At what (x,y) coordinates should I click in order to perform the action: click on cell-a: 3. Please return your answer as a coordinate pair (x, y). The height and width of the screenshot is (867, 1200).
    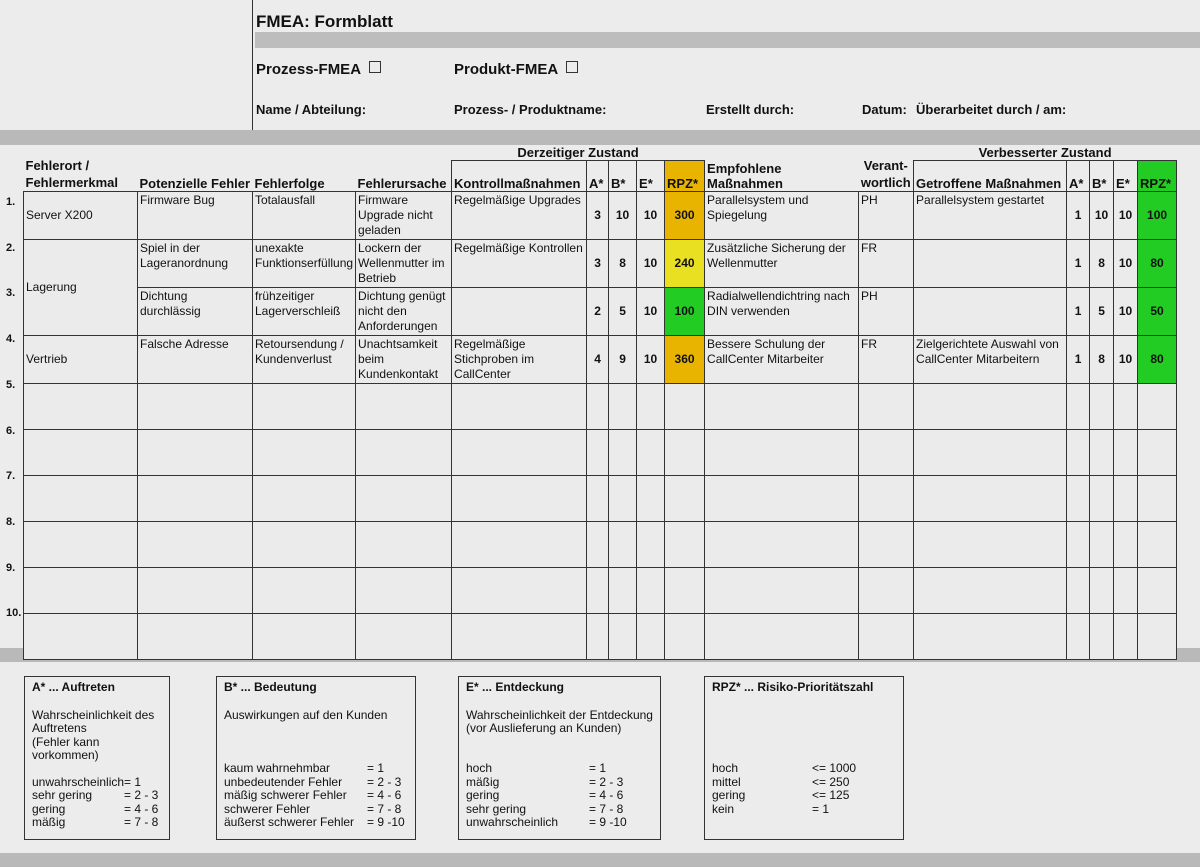
    Looking at the image, I should click on (598, 263).